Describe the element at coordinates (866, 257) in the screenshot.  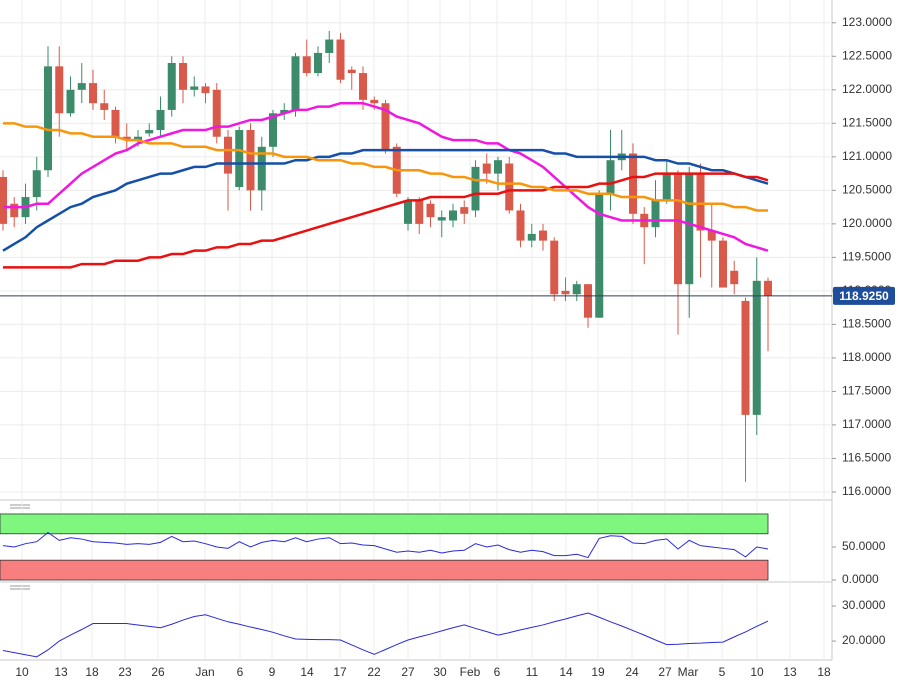
I see `y-tick-label: 119.5000` at that location.